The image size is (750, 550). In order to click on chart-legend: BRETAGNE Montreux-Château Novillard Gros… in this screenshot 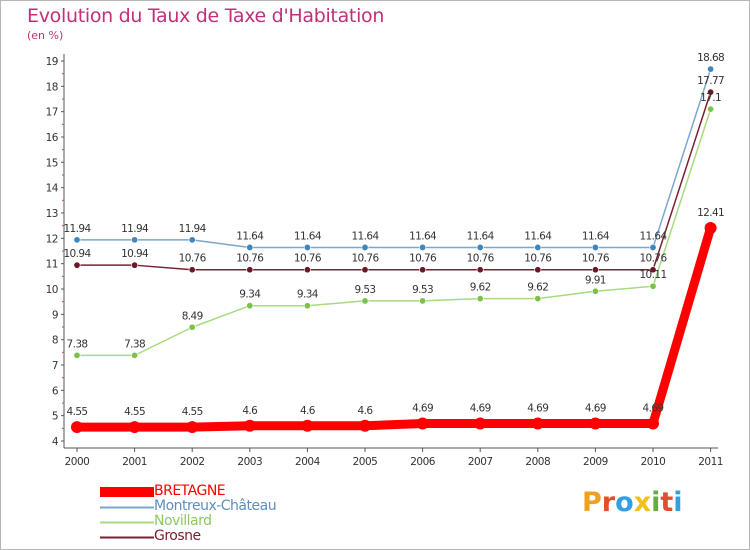, I will do `click(210, 514)`.